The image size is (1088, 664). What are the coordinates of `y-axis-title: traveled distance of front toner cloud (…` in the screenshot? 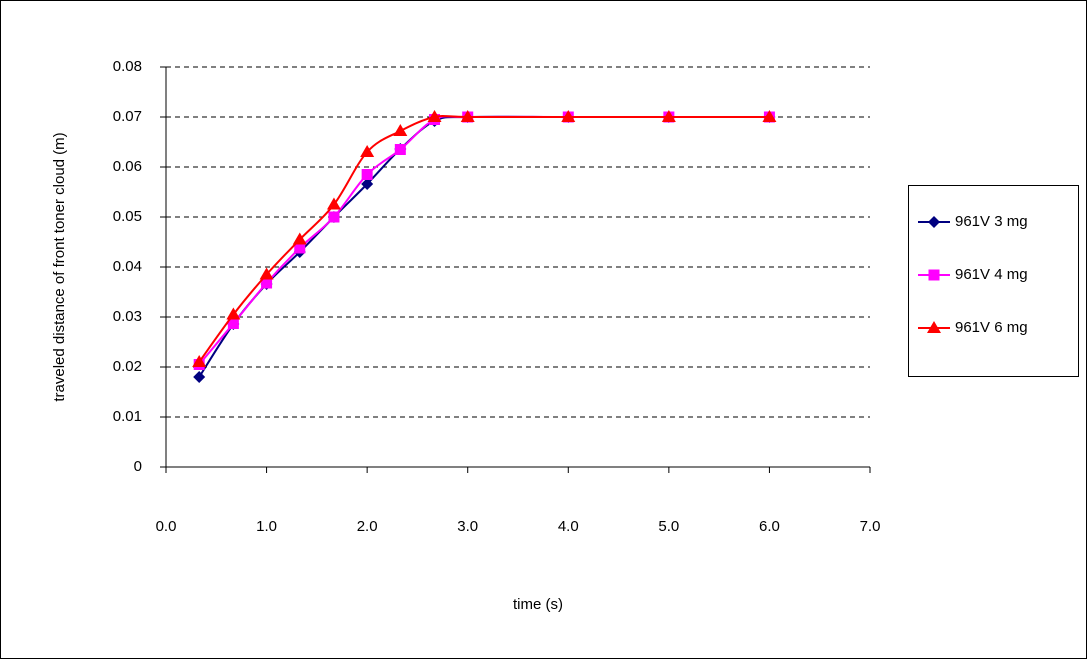 It's located at (59, 266).